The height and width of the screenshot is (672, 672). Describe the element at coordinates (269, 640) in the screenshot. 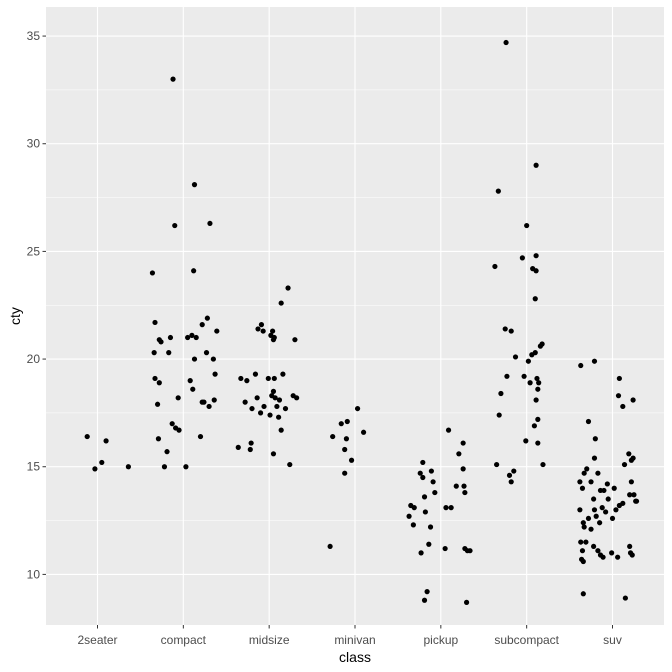

I see `x-tick-label-midsize: midsize` at that location.